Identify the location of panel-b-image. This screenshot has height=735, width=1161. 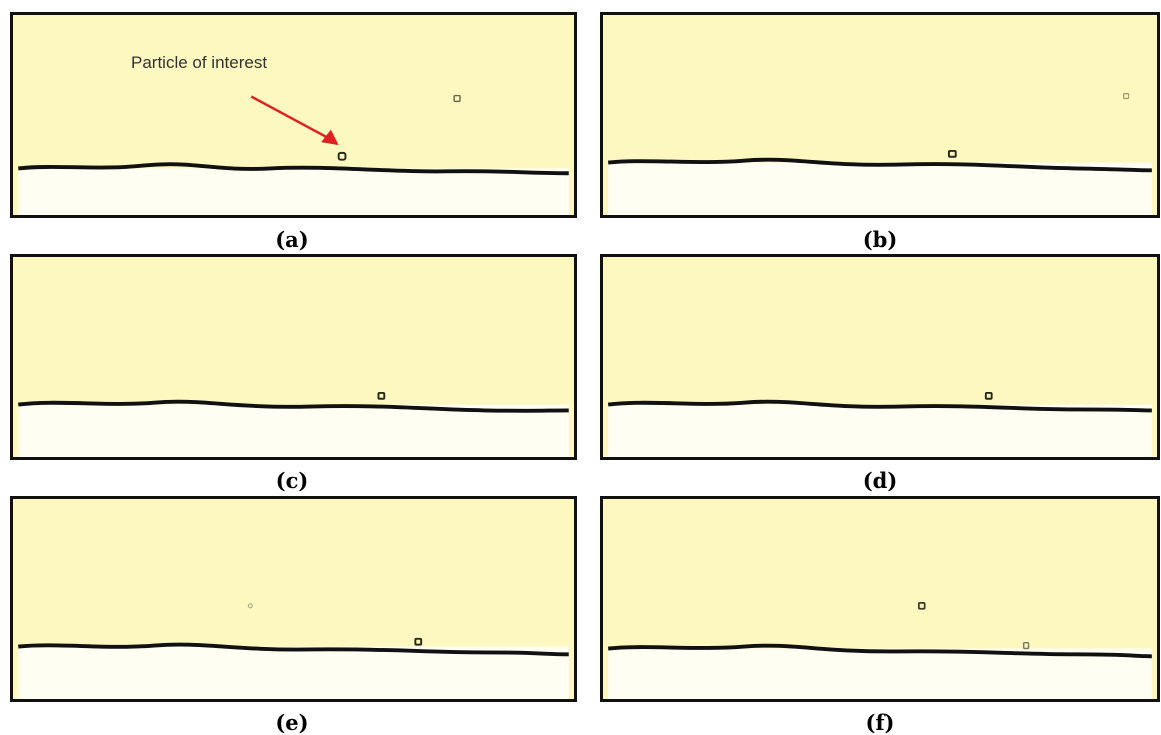
(879, 154).